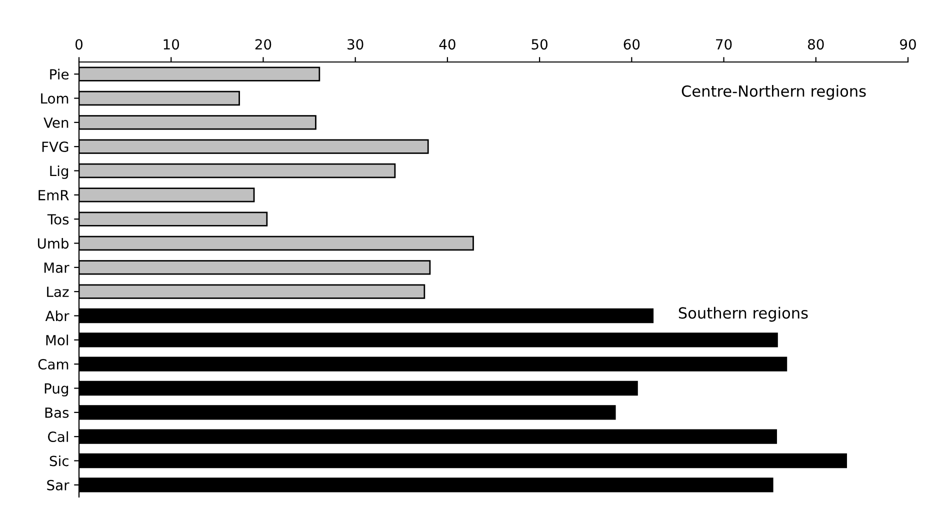 Image resolution: width=929 pixels, height=506 pixels. What do you see at coordinates (172, 44) in the screenshot?
I see `x-tick-label: 10` at bounding box center [172, 44].